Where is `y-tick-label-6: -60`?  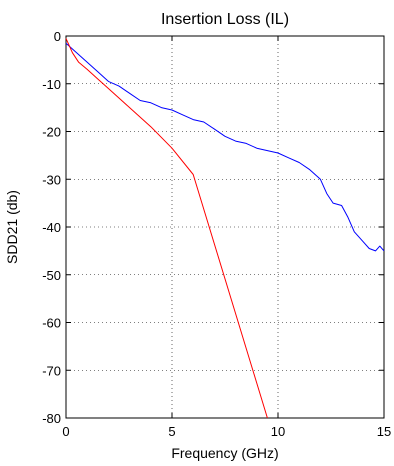
y-tick-label-6: -60 is located at coordinates (51, 323).